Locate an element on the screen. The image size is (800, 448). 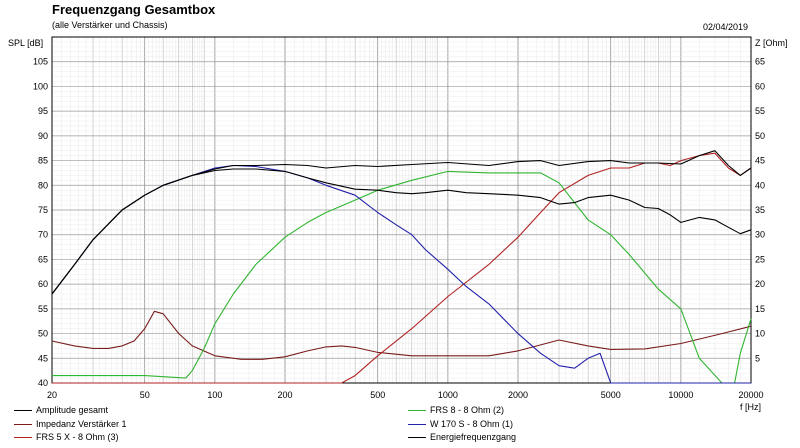
y-tick-label-right: 50 is located at coordinates (760, 136).